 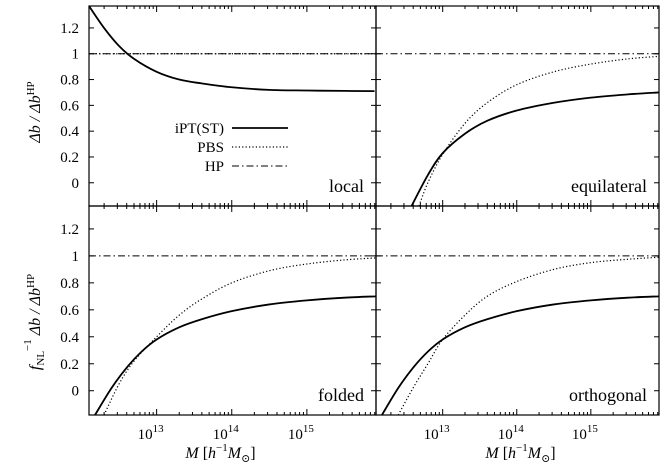 What do you see at coordinates (520, 355) in the screenshot?
I see `series-line-orthogonal-ipt-st` at bounding box center [520, 355].